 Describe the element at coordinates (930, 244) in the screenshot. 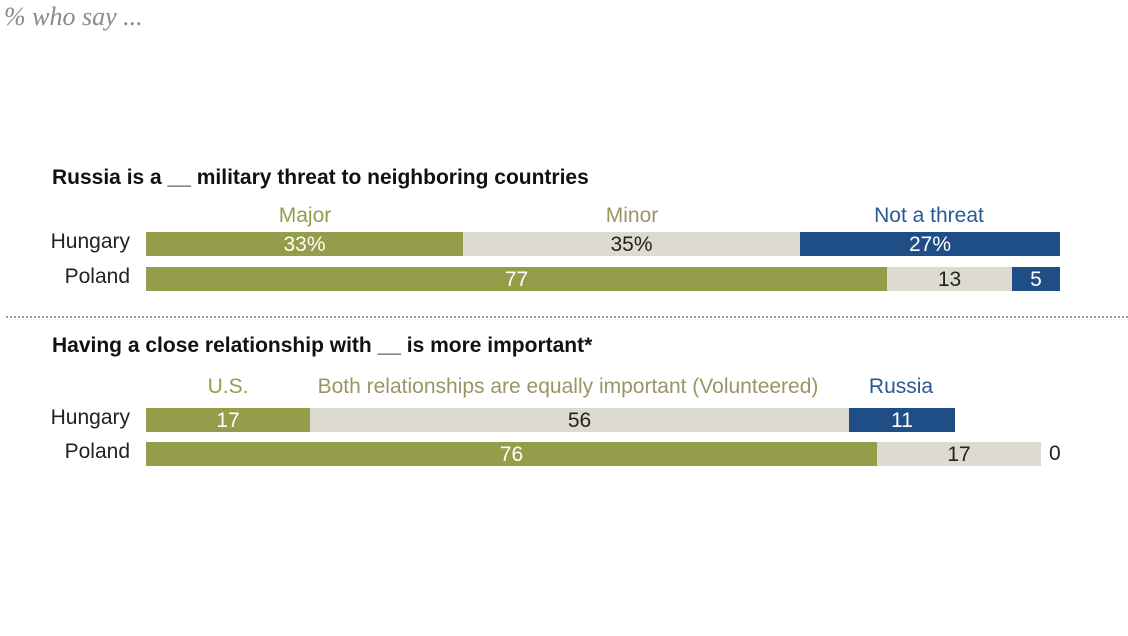

I see `bar-segment-1-hungary-3: 27%` at that location.